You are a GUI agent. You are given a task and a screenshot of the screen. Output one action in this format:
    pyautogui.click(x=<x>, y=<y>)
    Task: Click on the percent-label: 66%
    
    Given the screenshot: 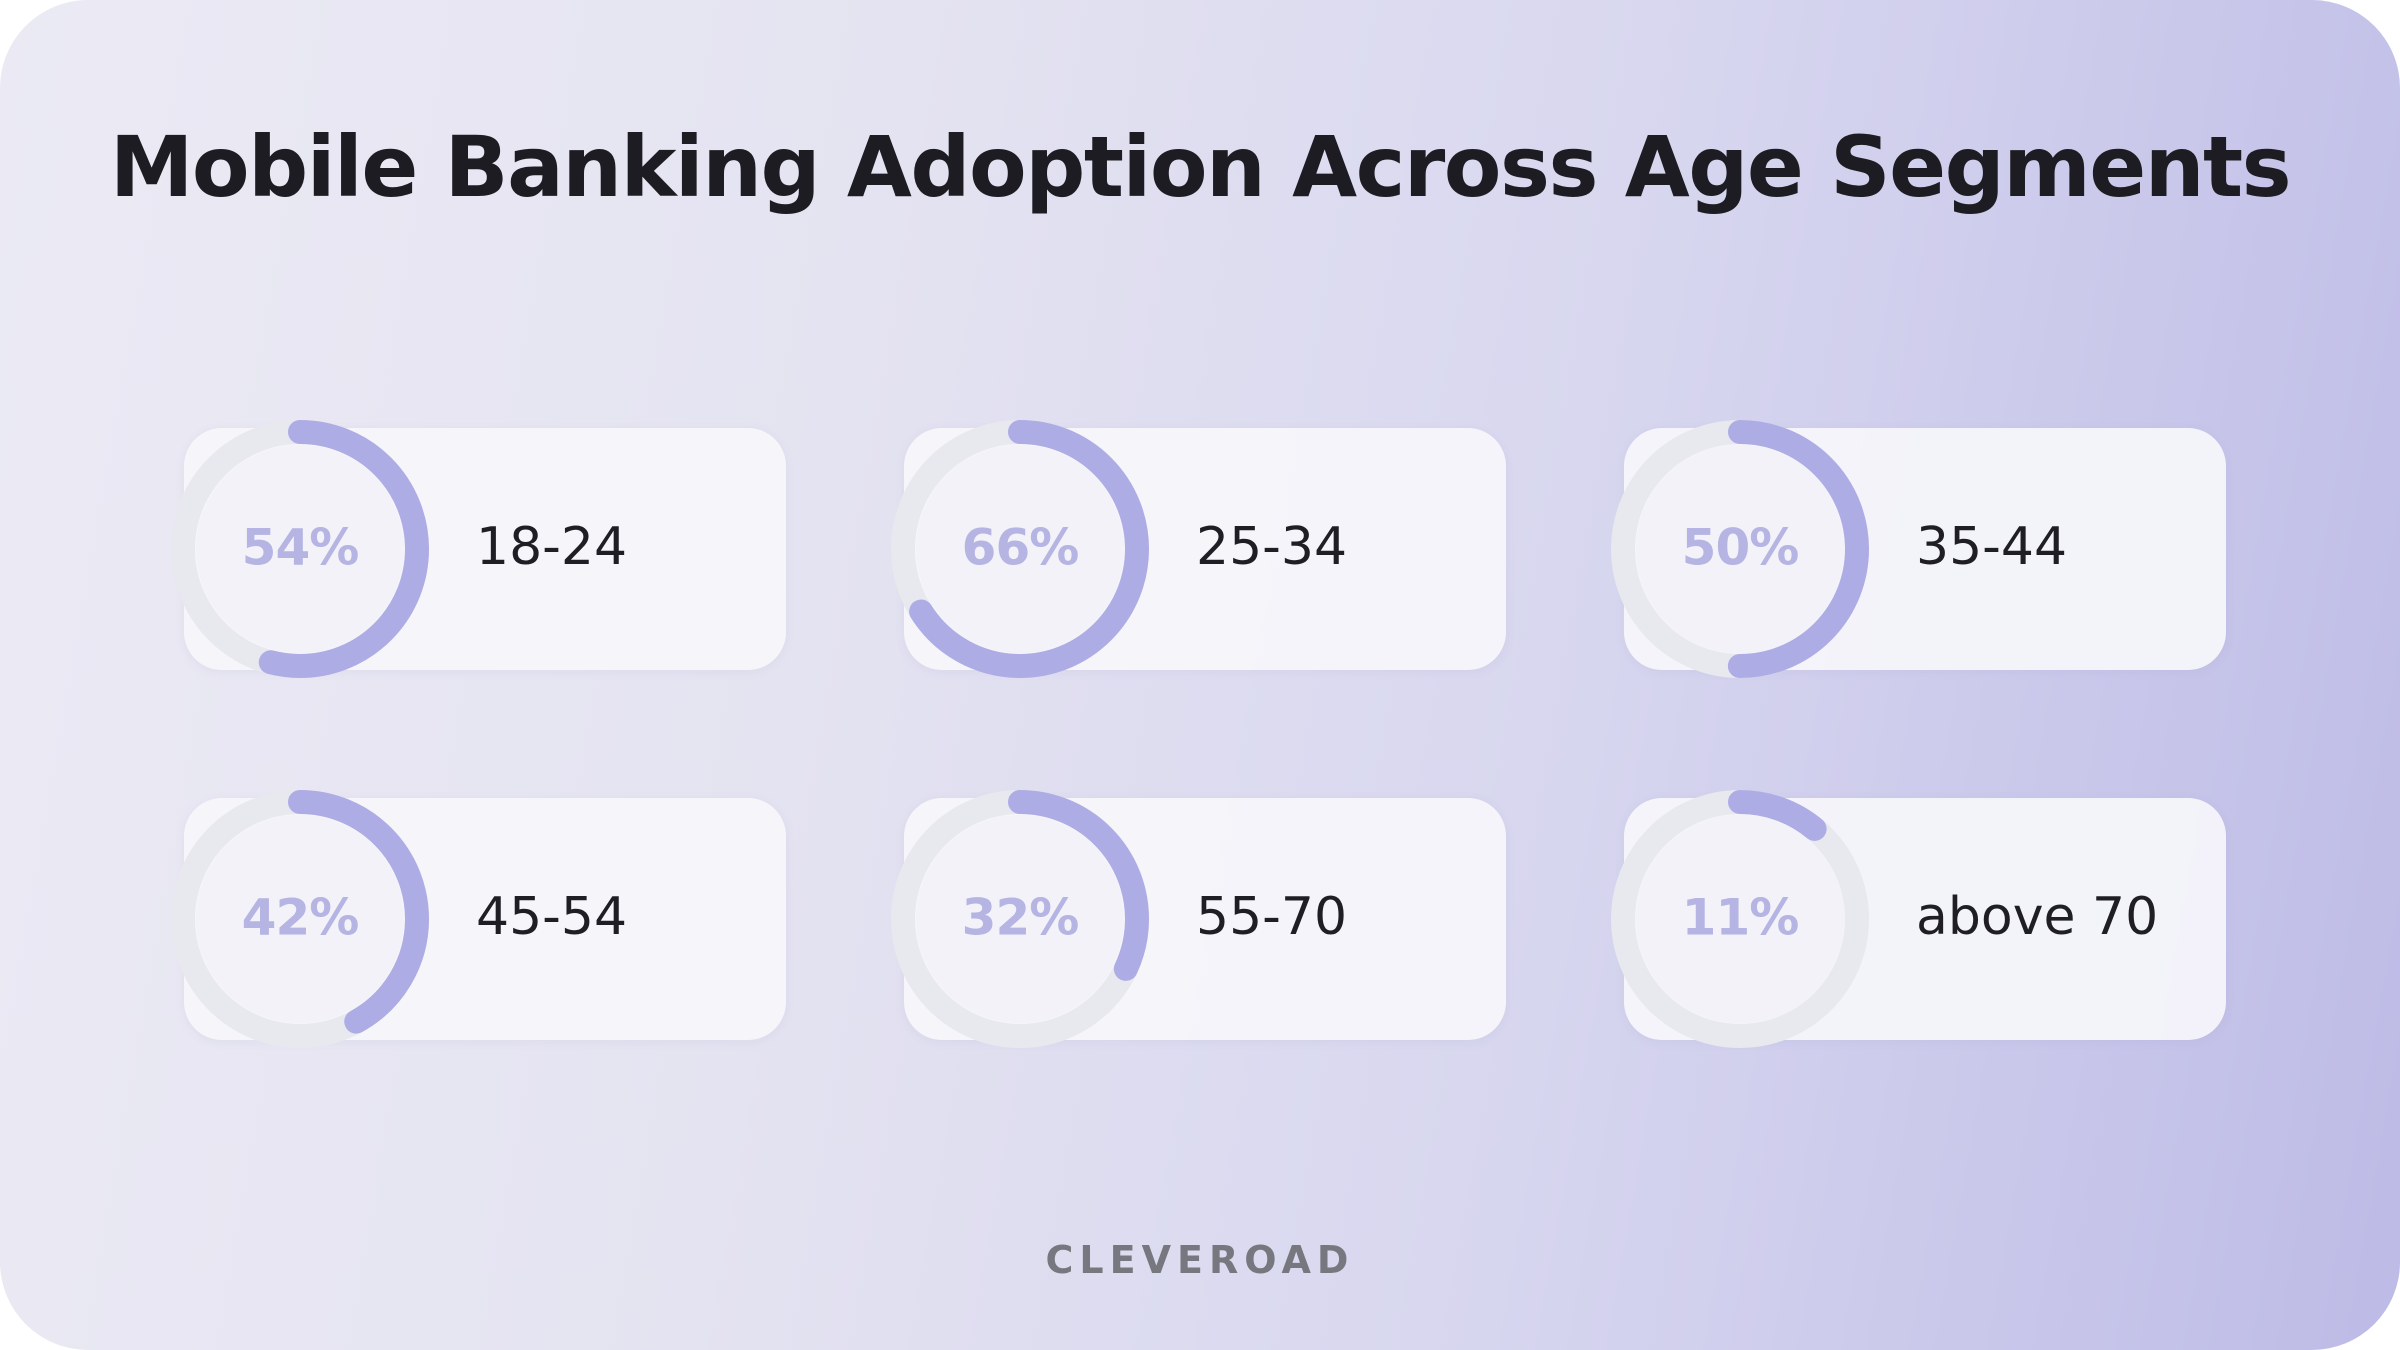 What is the action you would take?
    pyautogui.click(x=1020, y=548)
    